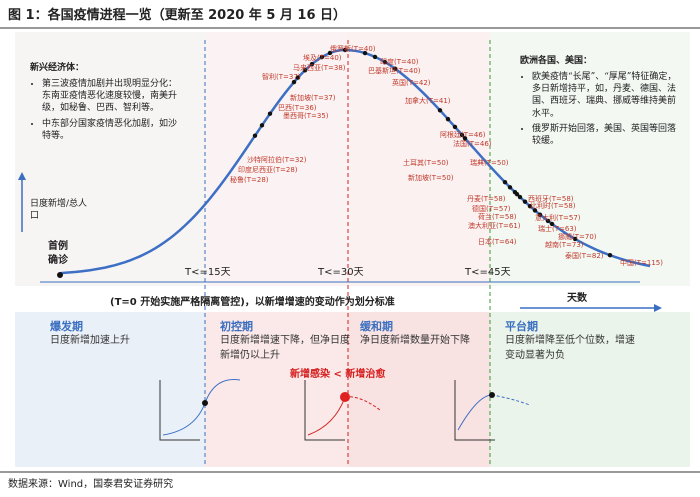  I want to click on phase-name: 缓和期, so click(376, 326).